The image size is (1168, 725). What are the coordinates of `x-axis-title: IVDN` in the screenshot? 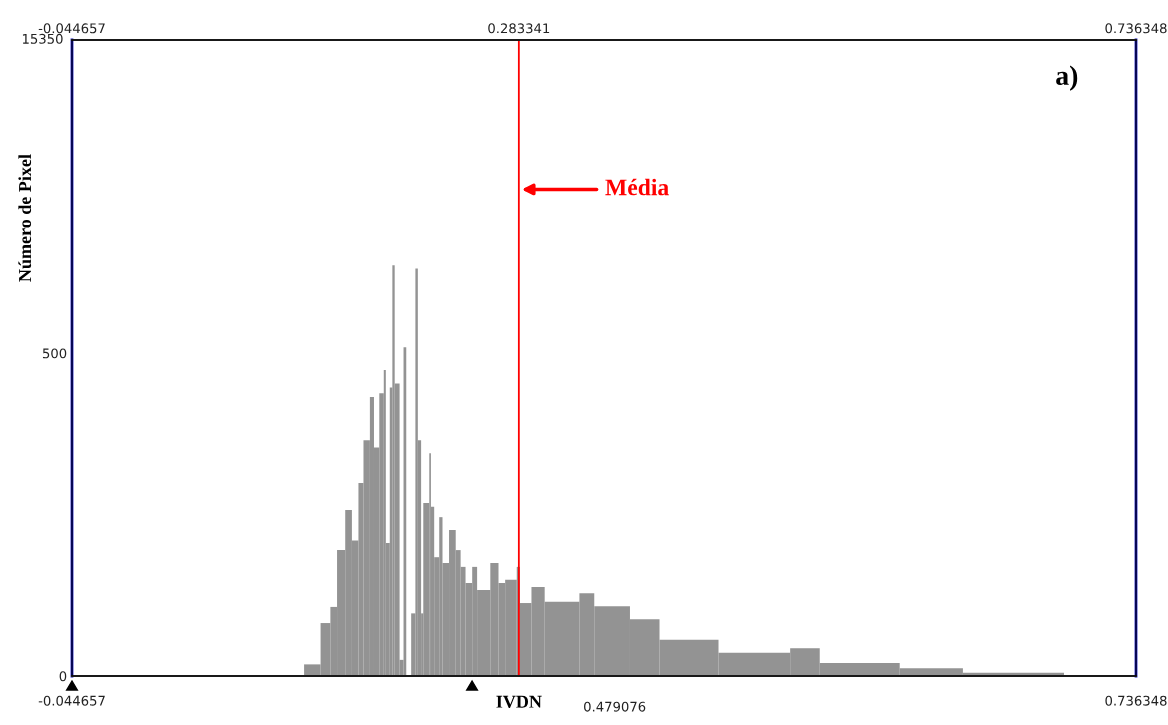 It's located at (519, 701).